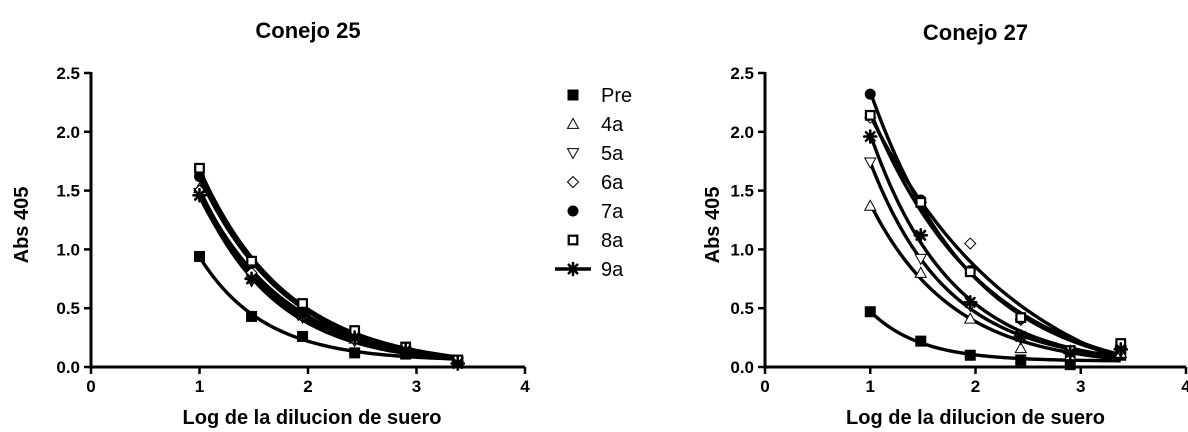 The height and width of the screenshot is (432, 1188). I want to click on chart-title: Conejo 27, so click(975, 32).